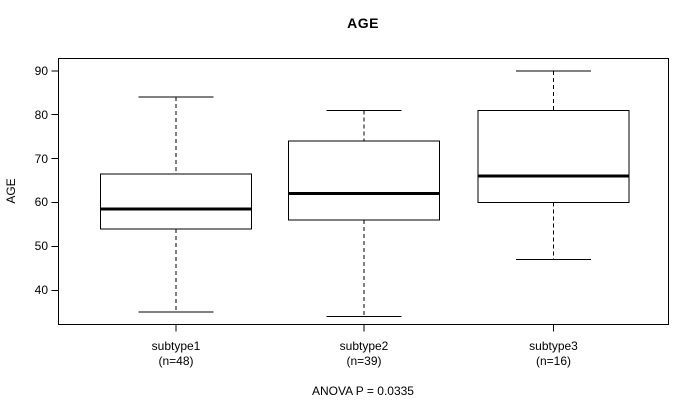 The image size is (700, 400). I want to click on chart-title: AGE, so click(363, 23).